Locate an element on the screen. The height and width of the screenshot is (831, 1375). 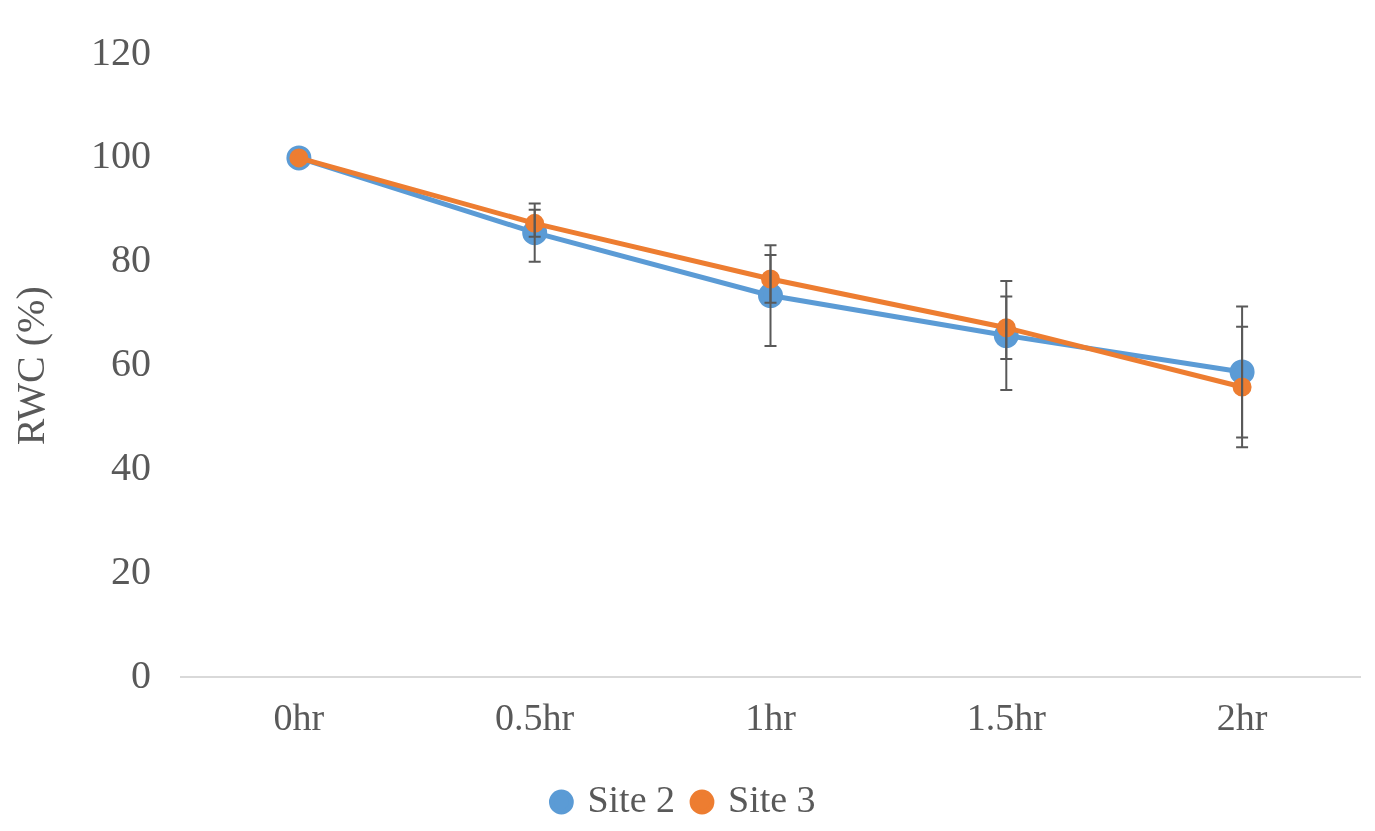
y-tick-label: 100 is located at coordinates (121, 155).